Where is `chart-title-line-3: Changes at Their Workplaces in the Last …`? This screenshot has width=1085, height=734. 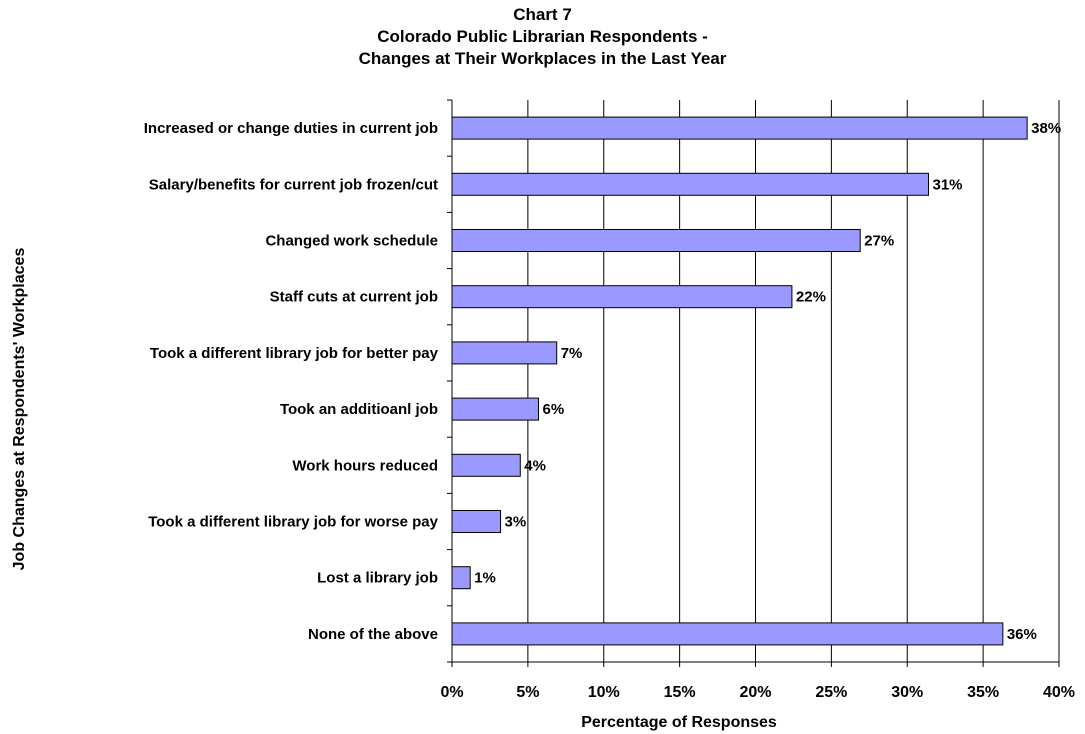 chart-title-line-3: Changes at Their Workplaces in the Last … is located at coordinates (542, 58).